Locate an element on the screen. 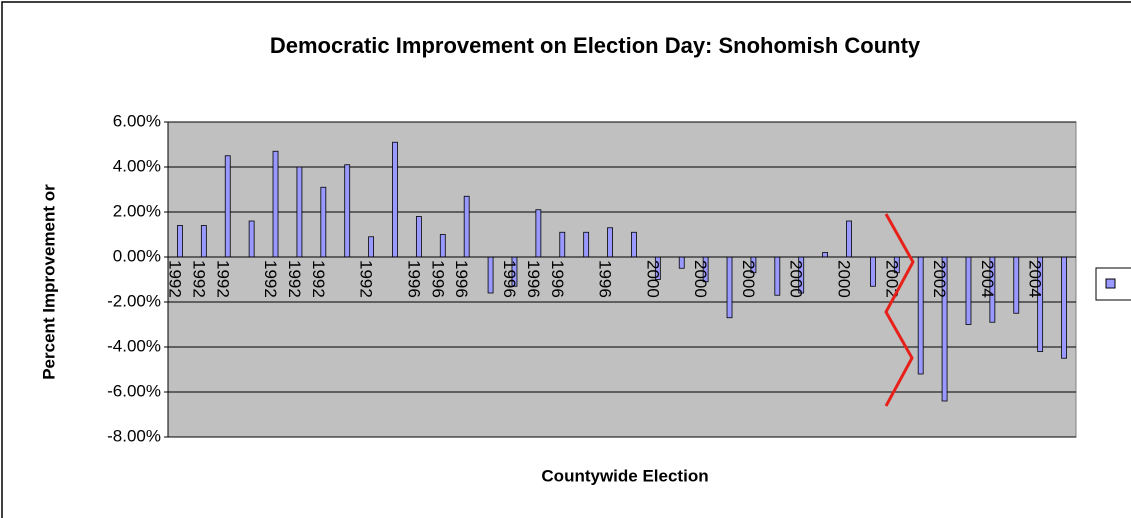 The height and width of the screenshot is (518, 1131). y-tick-label: 2.00% is located at coordinates (137, 210).